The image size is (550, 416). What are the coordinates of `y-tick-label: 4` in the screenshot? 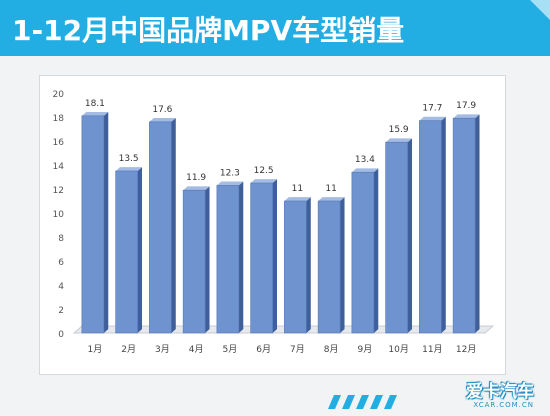 It's located at (61, 287).